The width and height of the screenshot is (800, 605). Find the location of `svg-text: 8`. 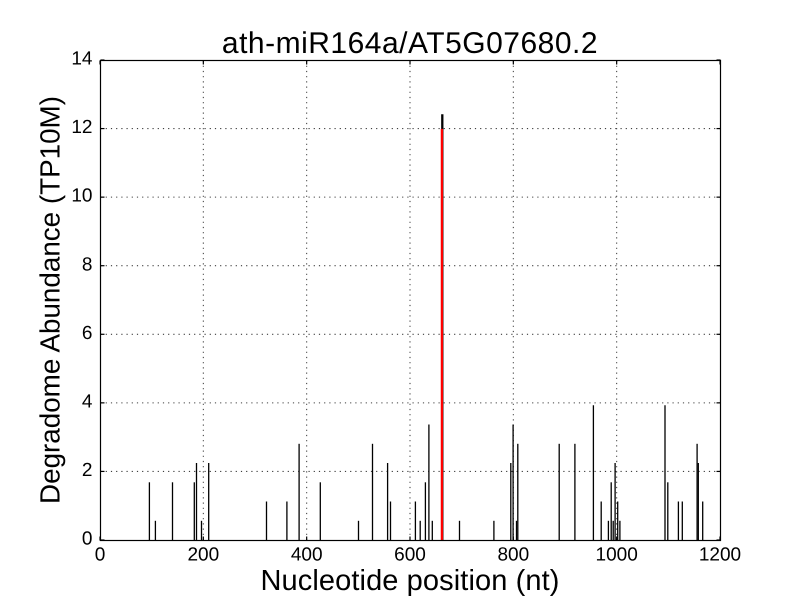

svg-text: 8 is located at coordinates (87, 264).